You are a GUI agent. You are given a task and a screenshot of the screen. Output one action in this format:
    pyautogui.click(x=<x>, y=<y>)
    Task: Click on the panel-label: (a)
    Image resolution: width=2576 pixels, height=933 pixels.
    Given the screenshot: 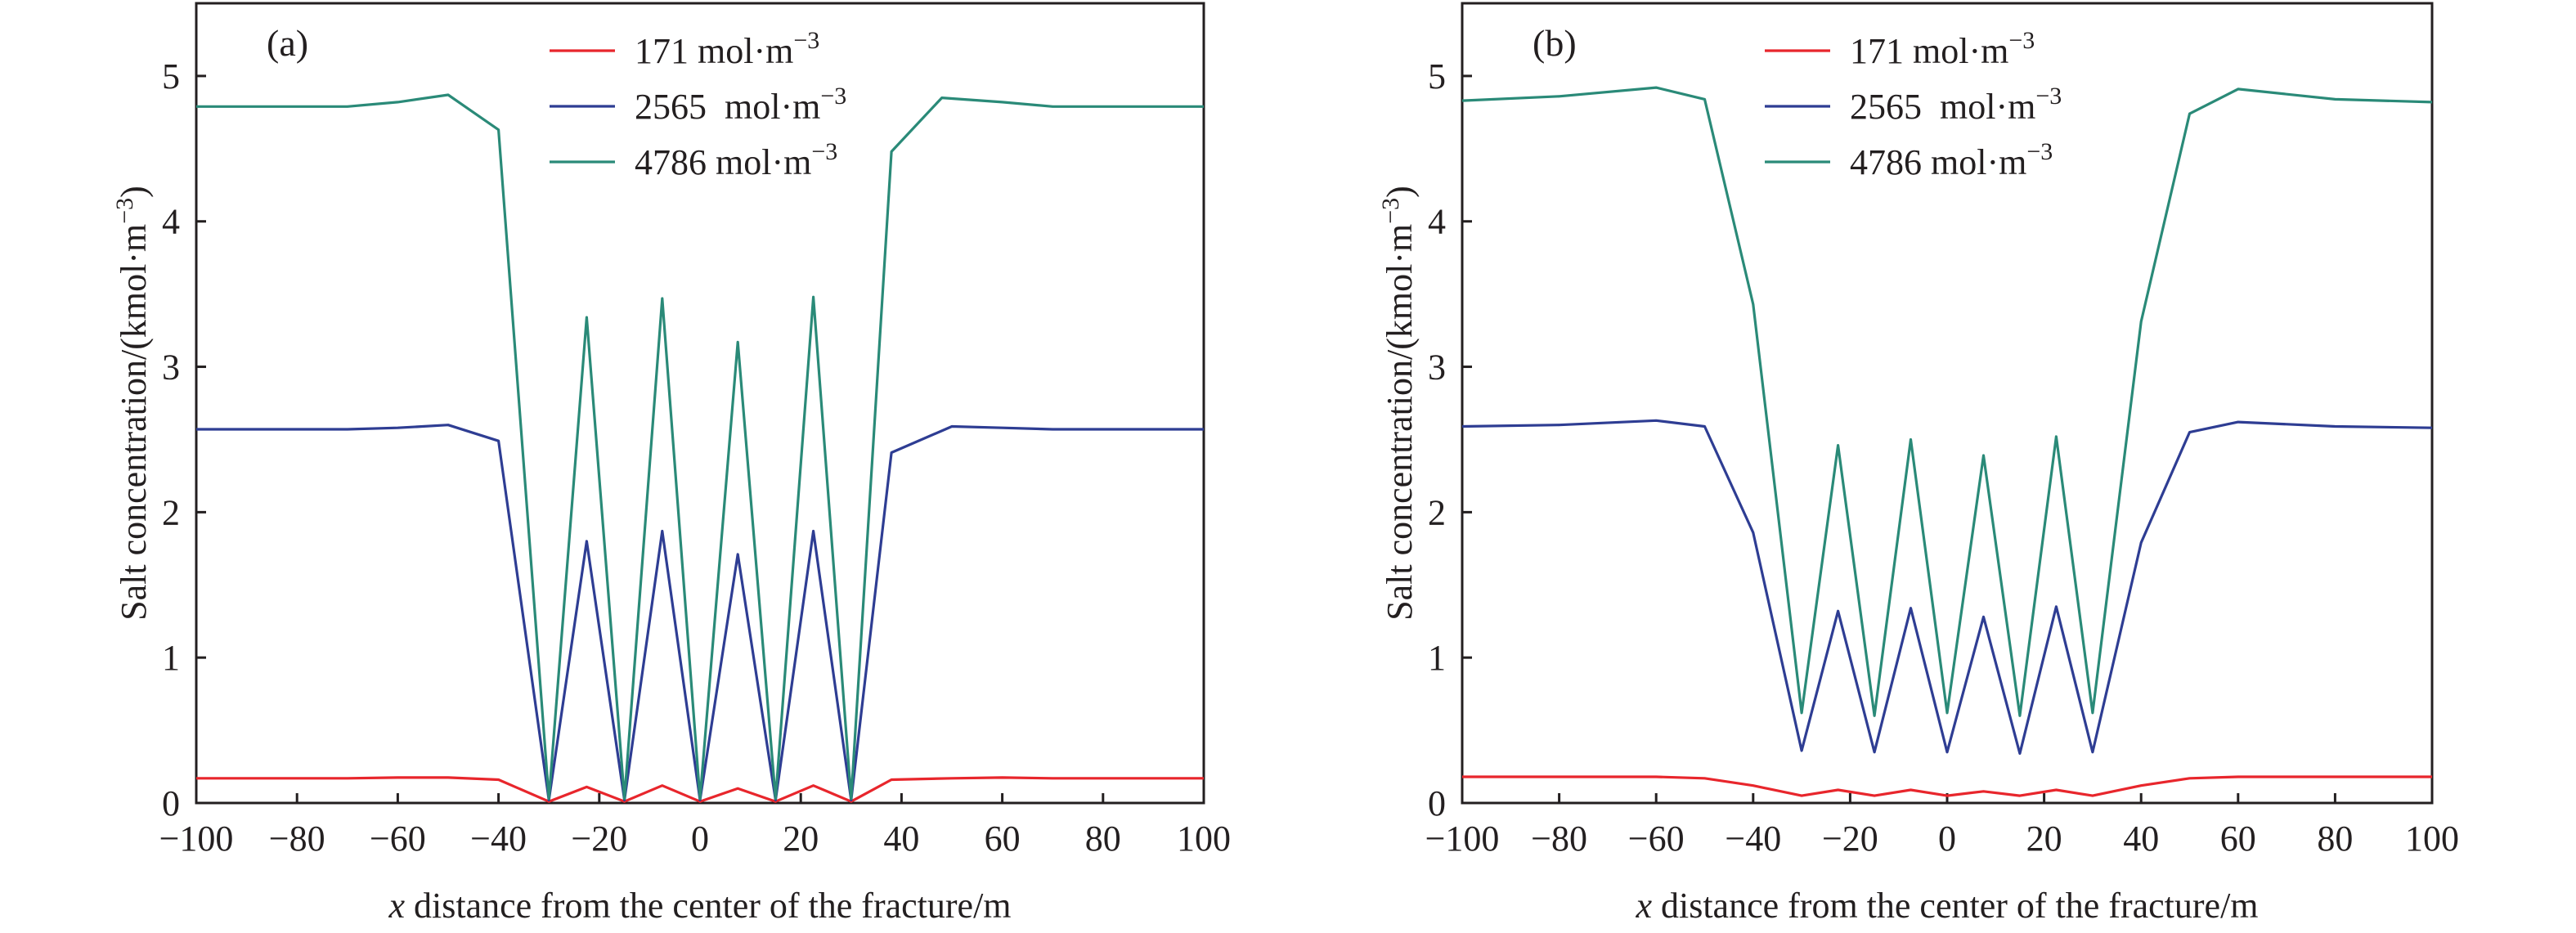 What is the action you would take?
    pyautogui.click(x=287, y=43)
    